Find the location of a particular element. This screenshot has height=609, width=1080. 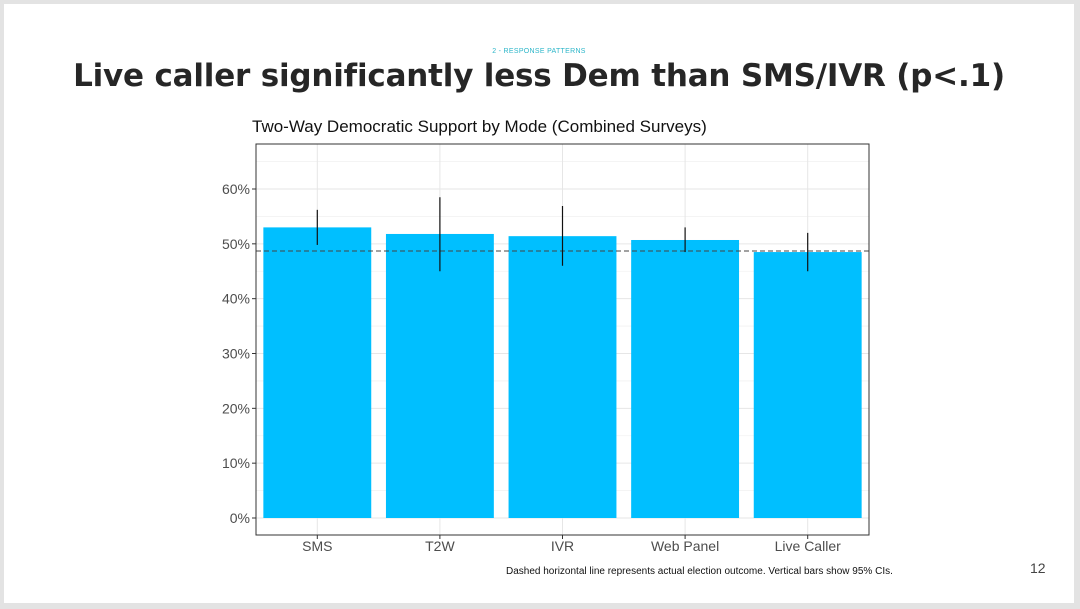

y-tick-label: 40% is located at coordinates (236, 299).